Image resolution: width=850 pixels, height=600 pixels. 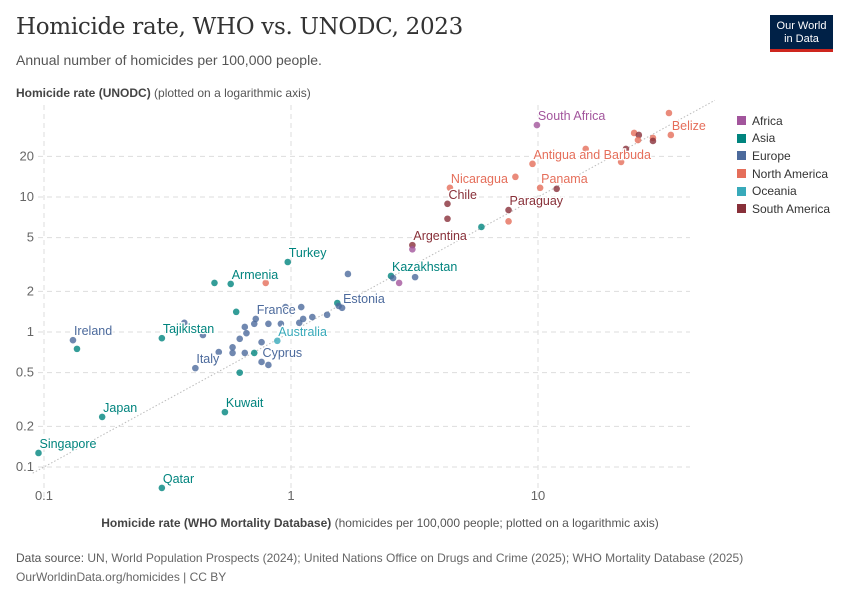 What do you see at coordinates (440, 236) in the screenshot?
I see `point-label: Argentina` at bounding box center [440, 236].